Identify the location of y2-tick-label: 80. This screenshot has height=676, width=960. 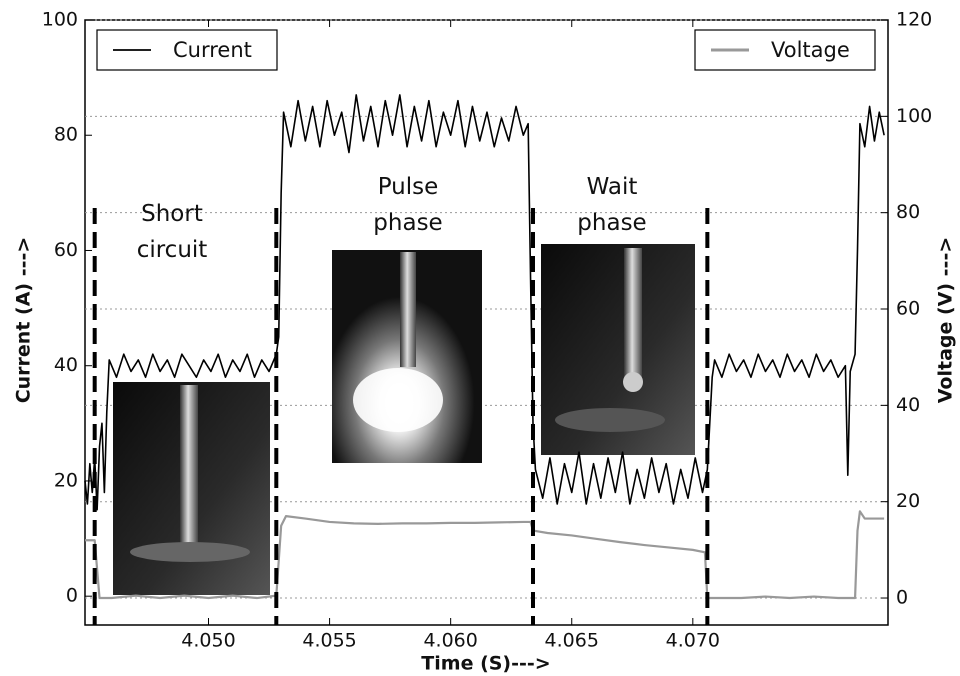
(908, 212).